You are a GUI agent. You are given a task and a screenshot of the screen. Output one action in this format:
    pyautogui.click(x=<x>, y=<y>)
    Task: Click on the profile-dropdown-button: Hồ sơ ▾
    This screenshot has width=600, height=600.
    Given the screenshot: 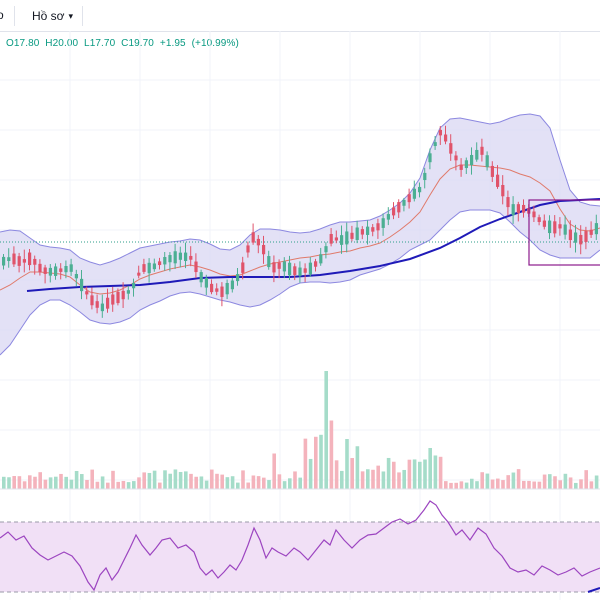 What is the action you would take?
    pyautogui.click(x=52, y=16)
    